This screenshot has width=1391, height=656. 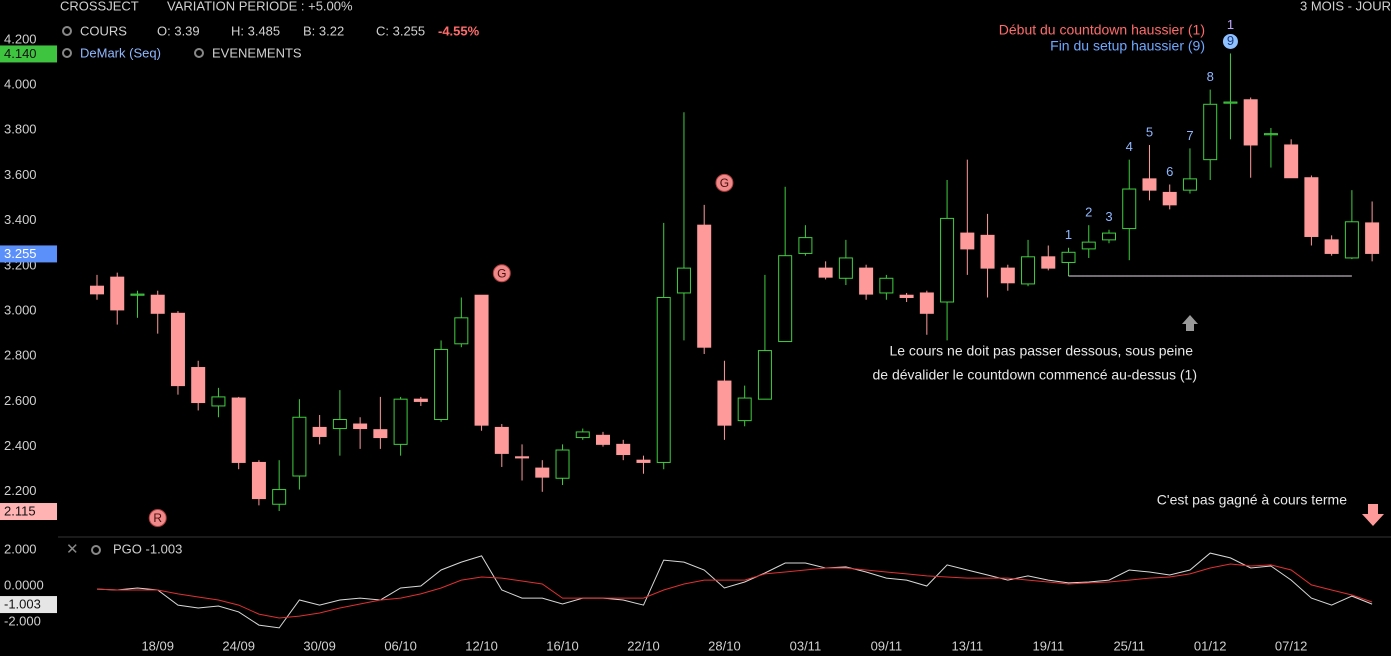 What do you see at coordinates (120, 52) in the screenshot?
I see `indicator: DeMark (Seq)` at bounding box center [120, 52].